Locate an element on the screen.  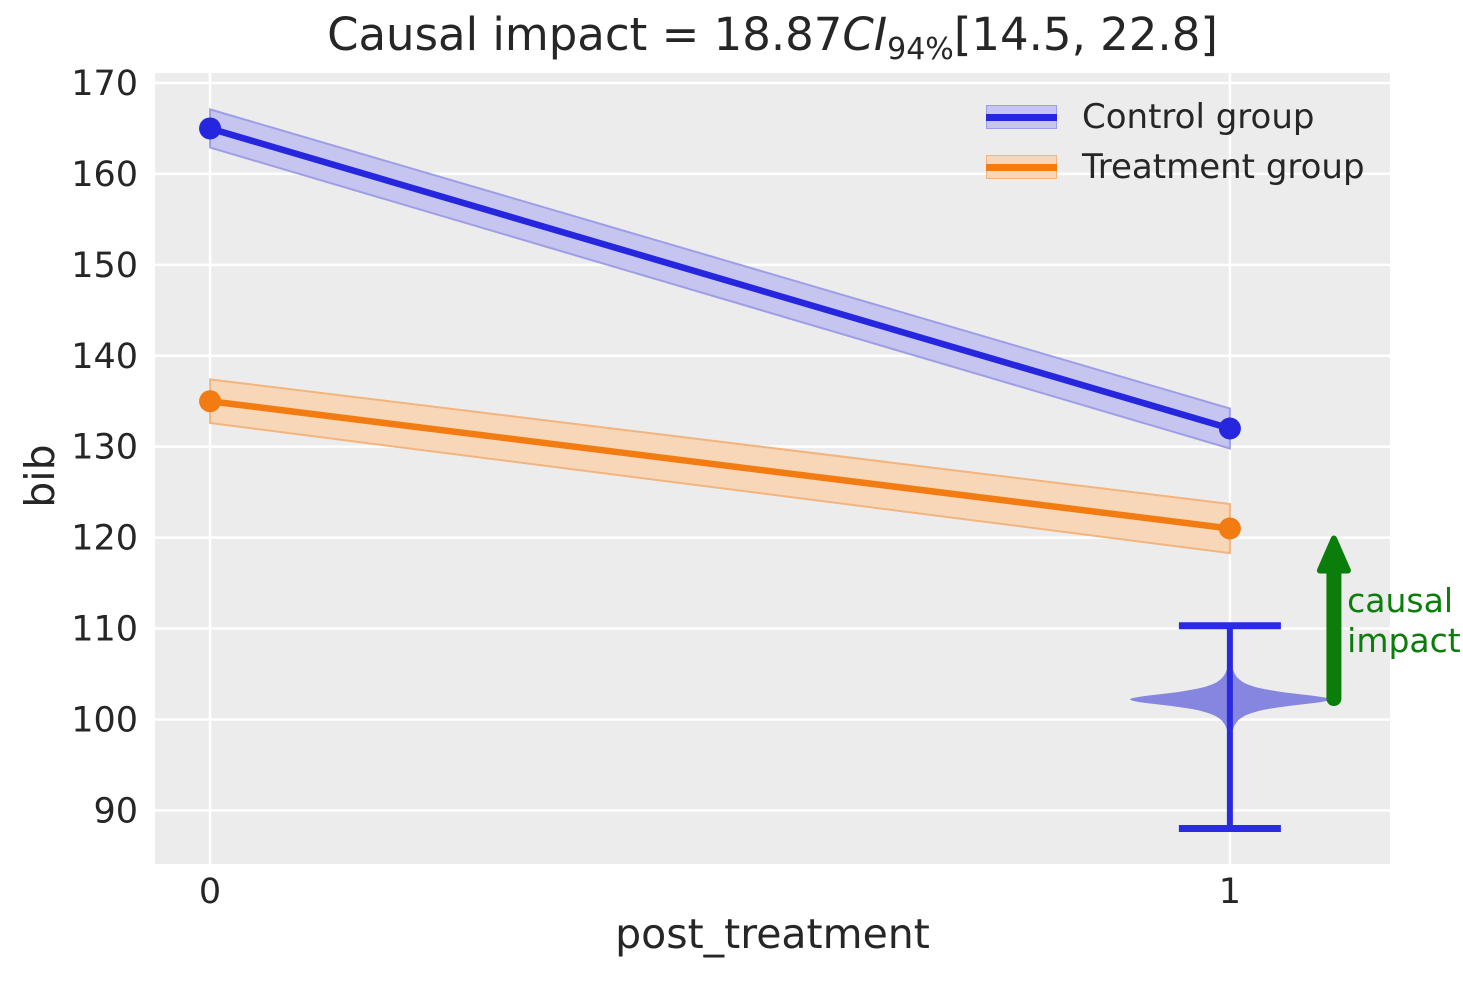
title-prefix: Causal impact = 18.87 is located at coordinates (585, 34).